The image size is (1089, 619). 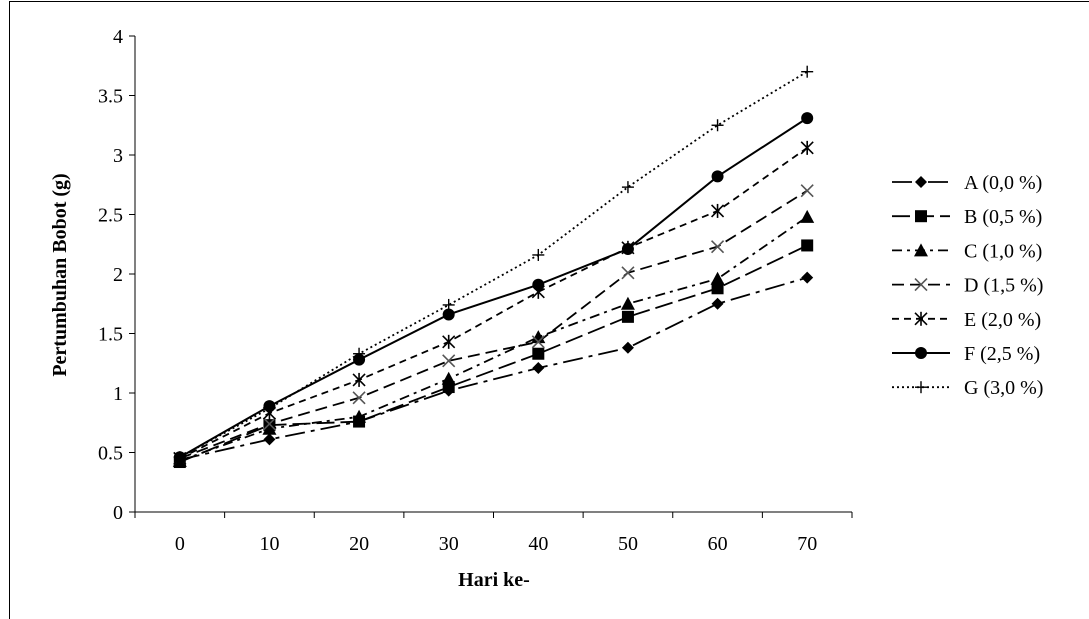 What do you see at coordinates (1003, 286) in the screenshot?
I see `legend-label-d: D (1,5 %)` at bounding box center [1003, 286].